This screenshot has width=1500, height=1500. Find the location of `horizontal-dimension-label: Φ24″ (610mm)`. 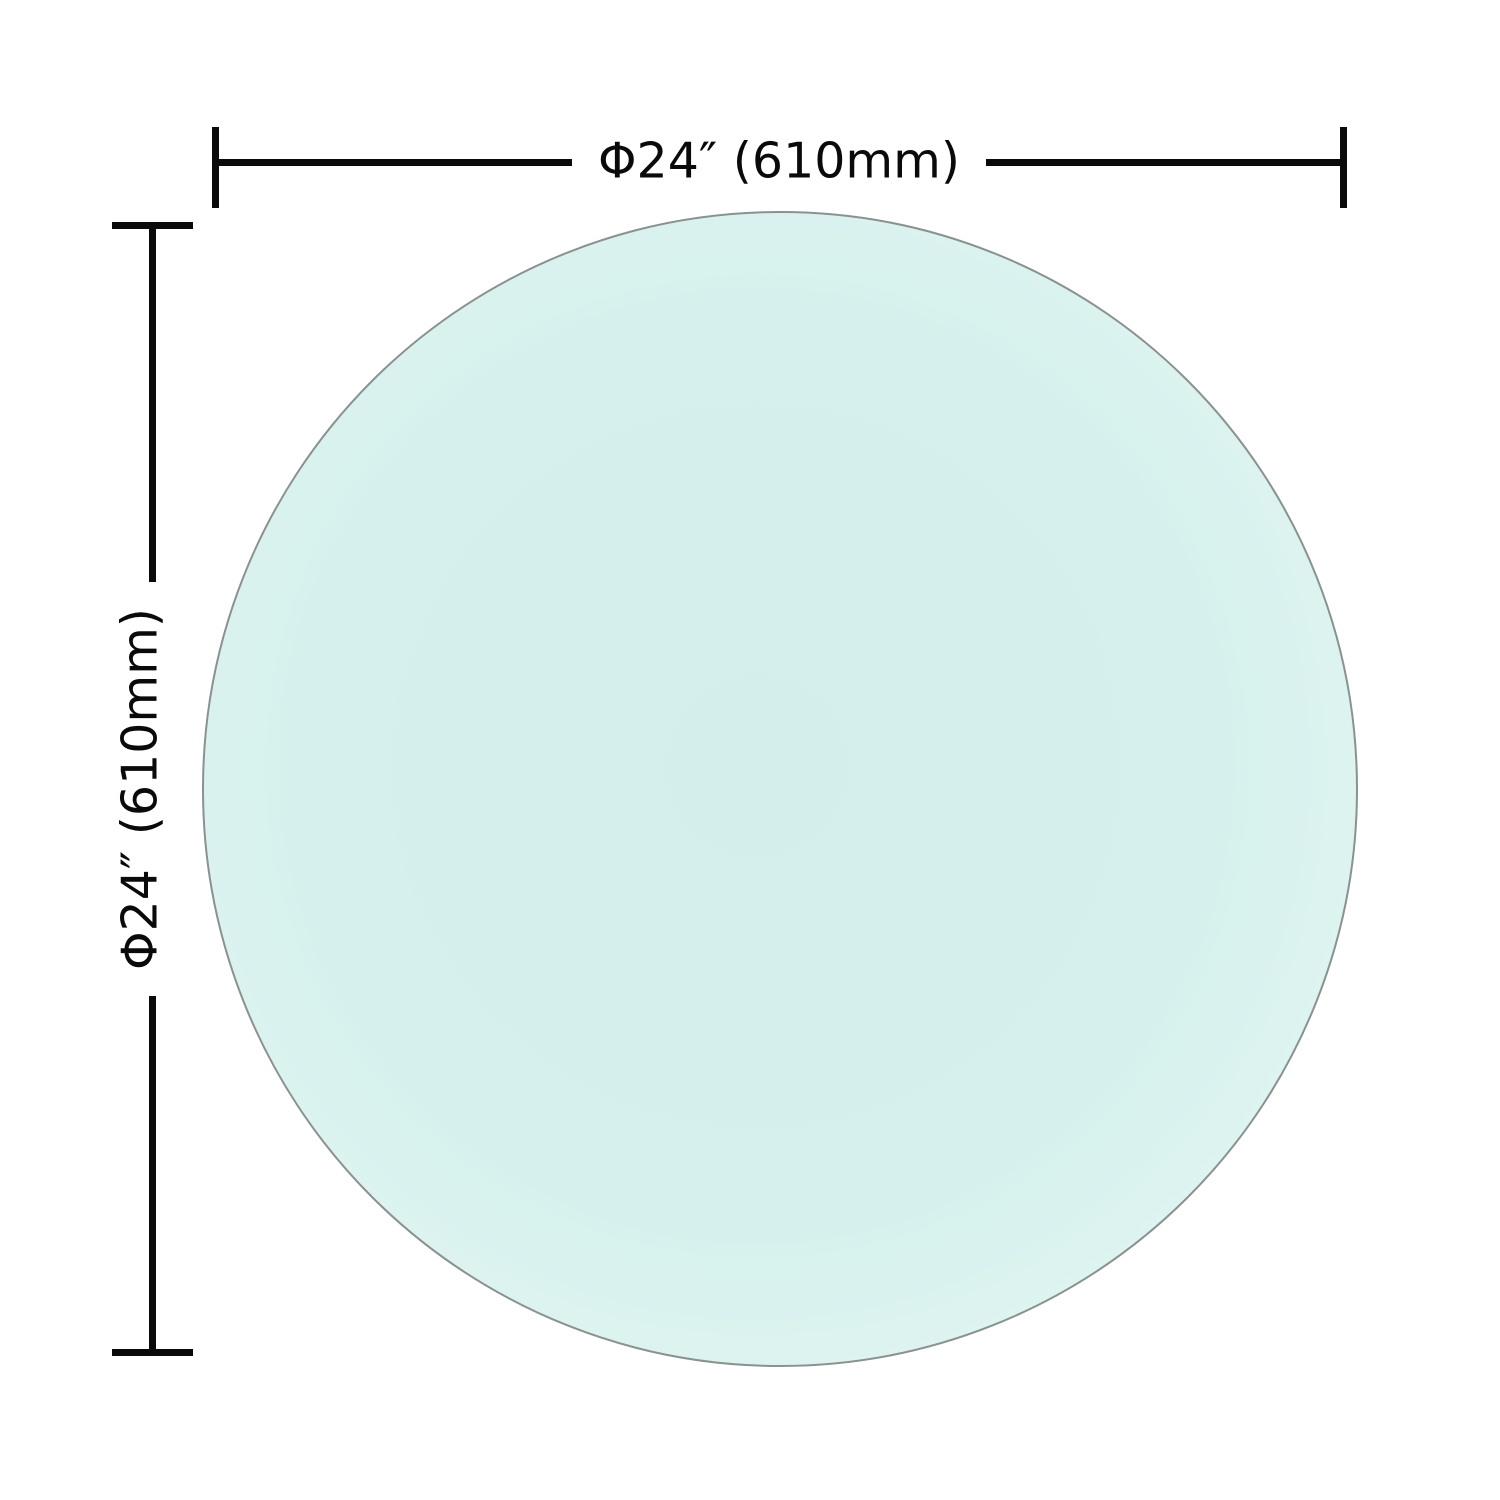

horizontal-dimension-label: Φ24″ (610mm) is located at coordinates (779, 162).